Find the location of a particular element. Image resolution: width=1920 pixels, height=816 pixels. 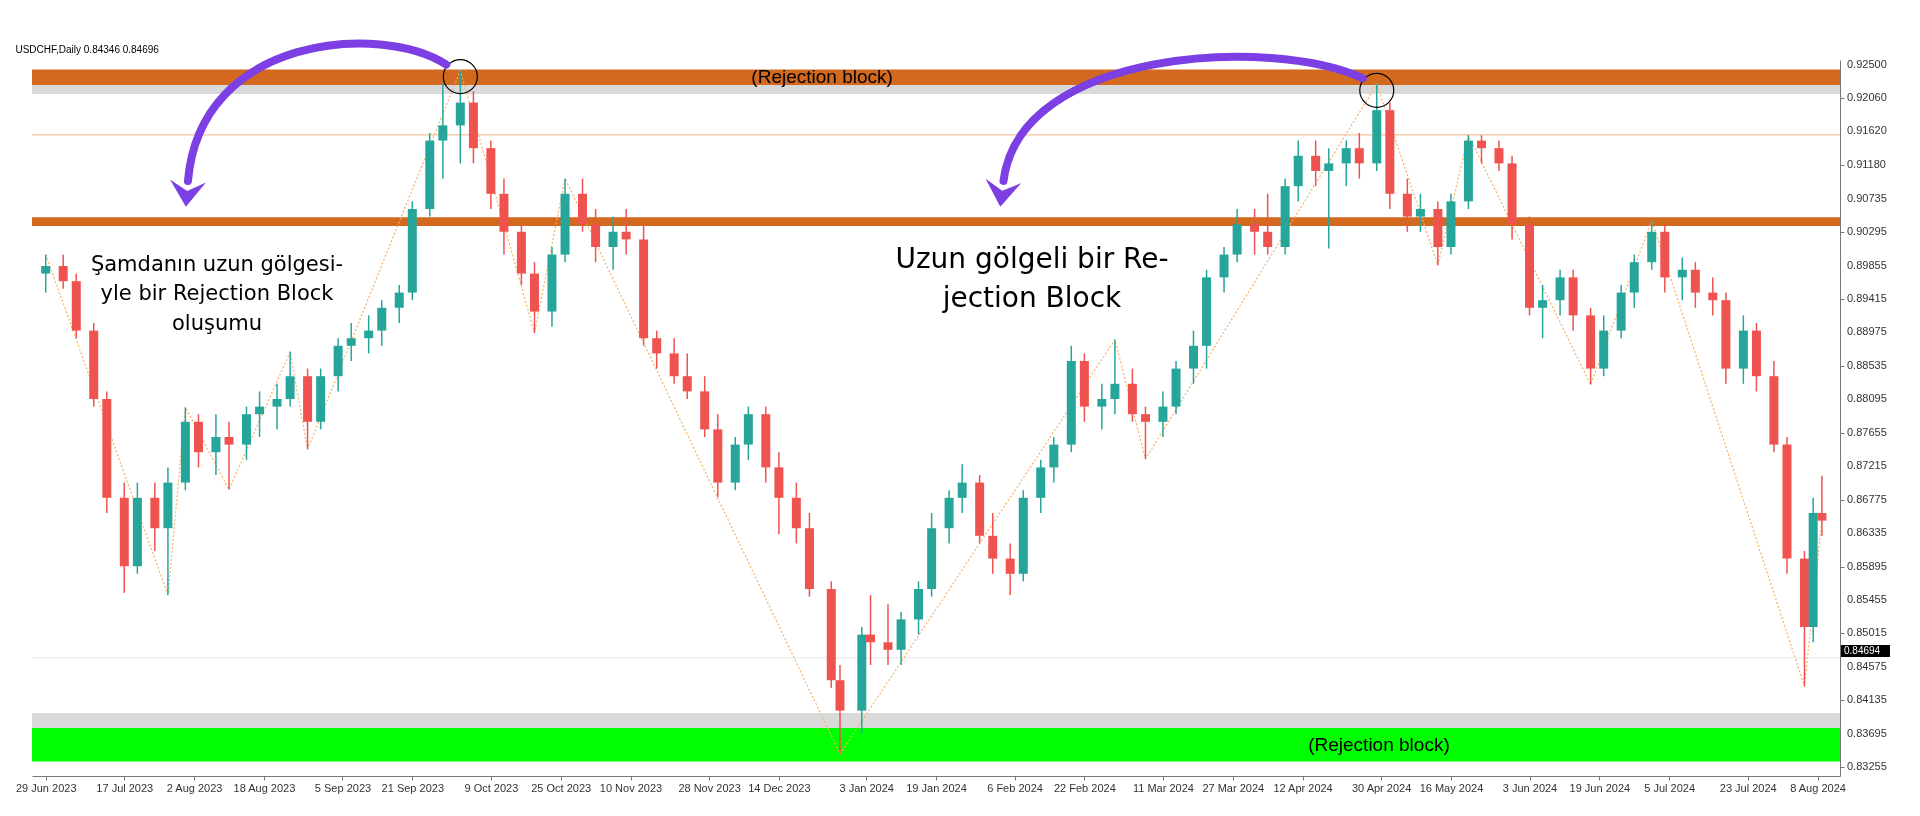

x-tick-label: 29 Jun 2023 is located at coordinates (46, 787).